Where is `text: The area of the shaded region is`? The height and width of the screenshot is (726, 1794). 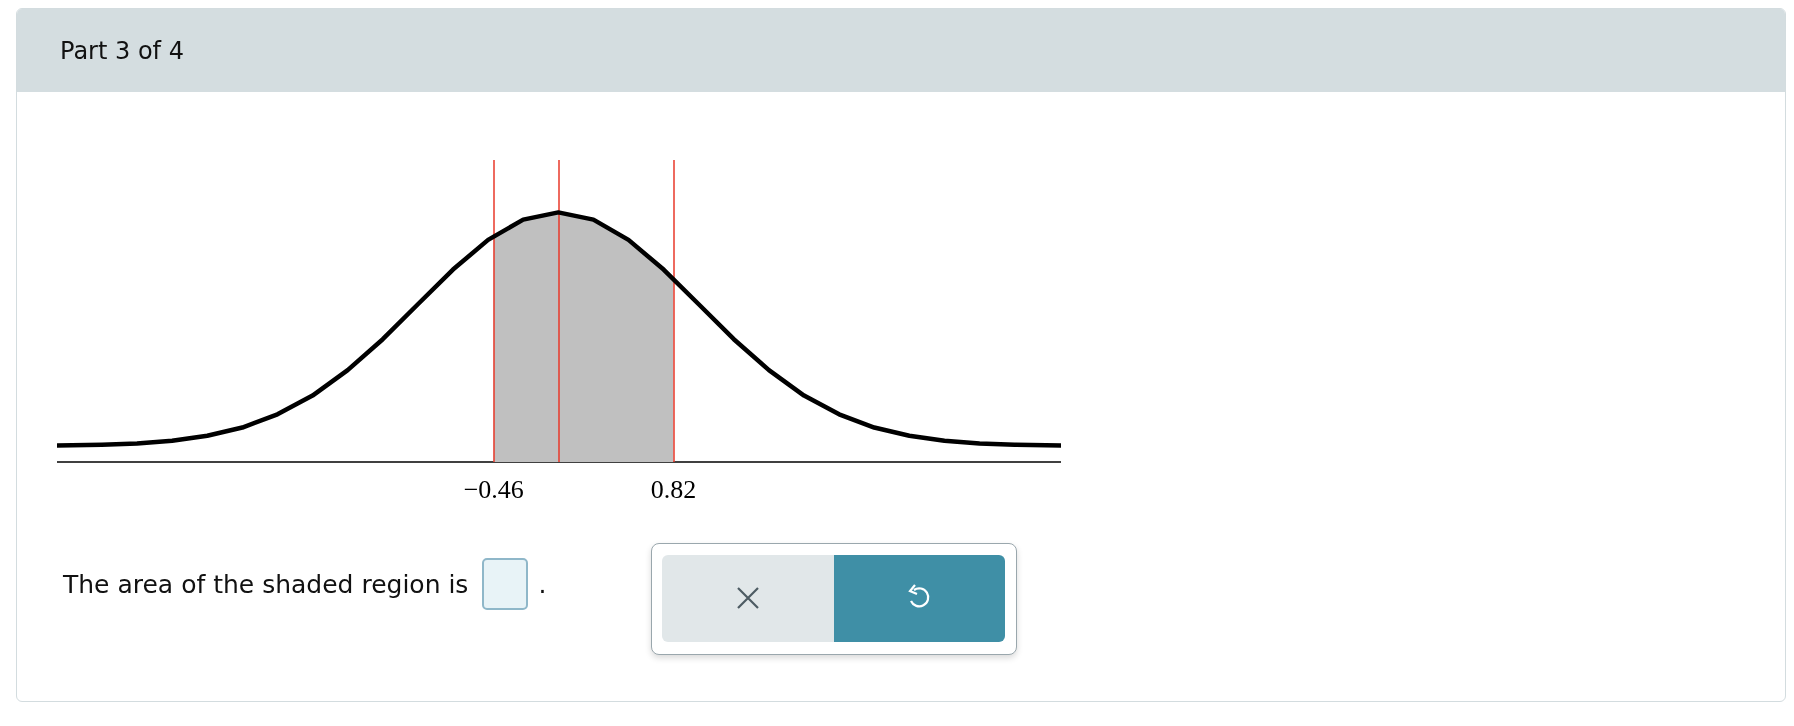
text: The area of the shaded region is is located at coordinates (266, 584).